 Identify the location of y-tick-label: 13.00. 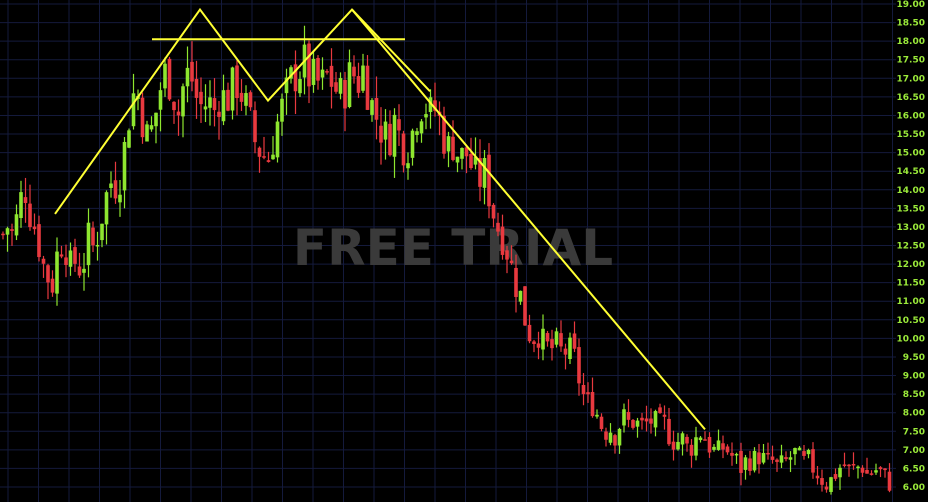
(911, 228).